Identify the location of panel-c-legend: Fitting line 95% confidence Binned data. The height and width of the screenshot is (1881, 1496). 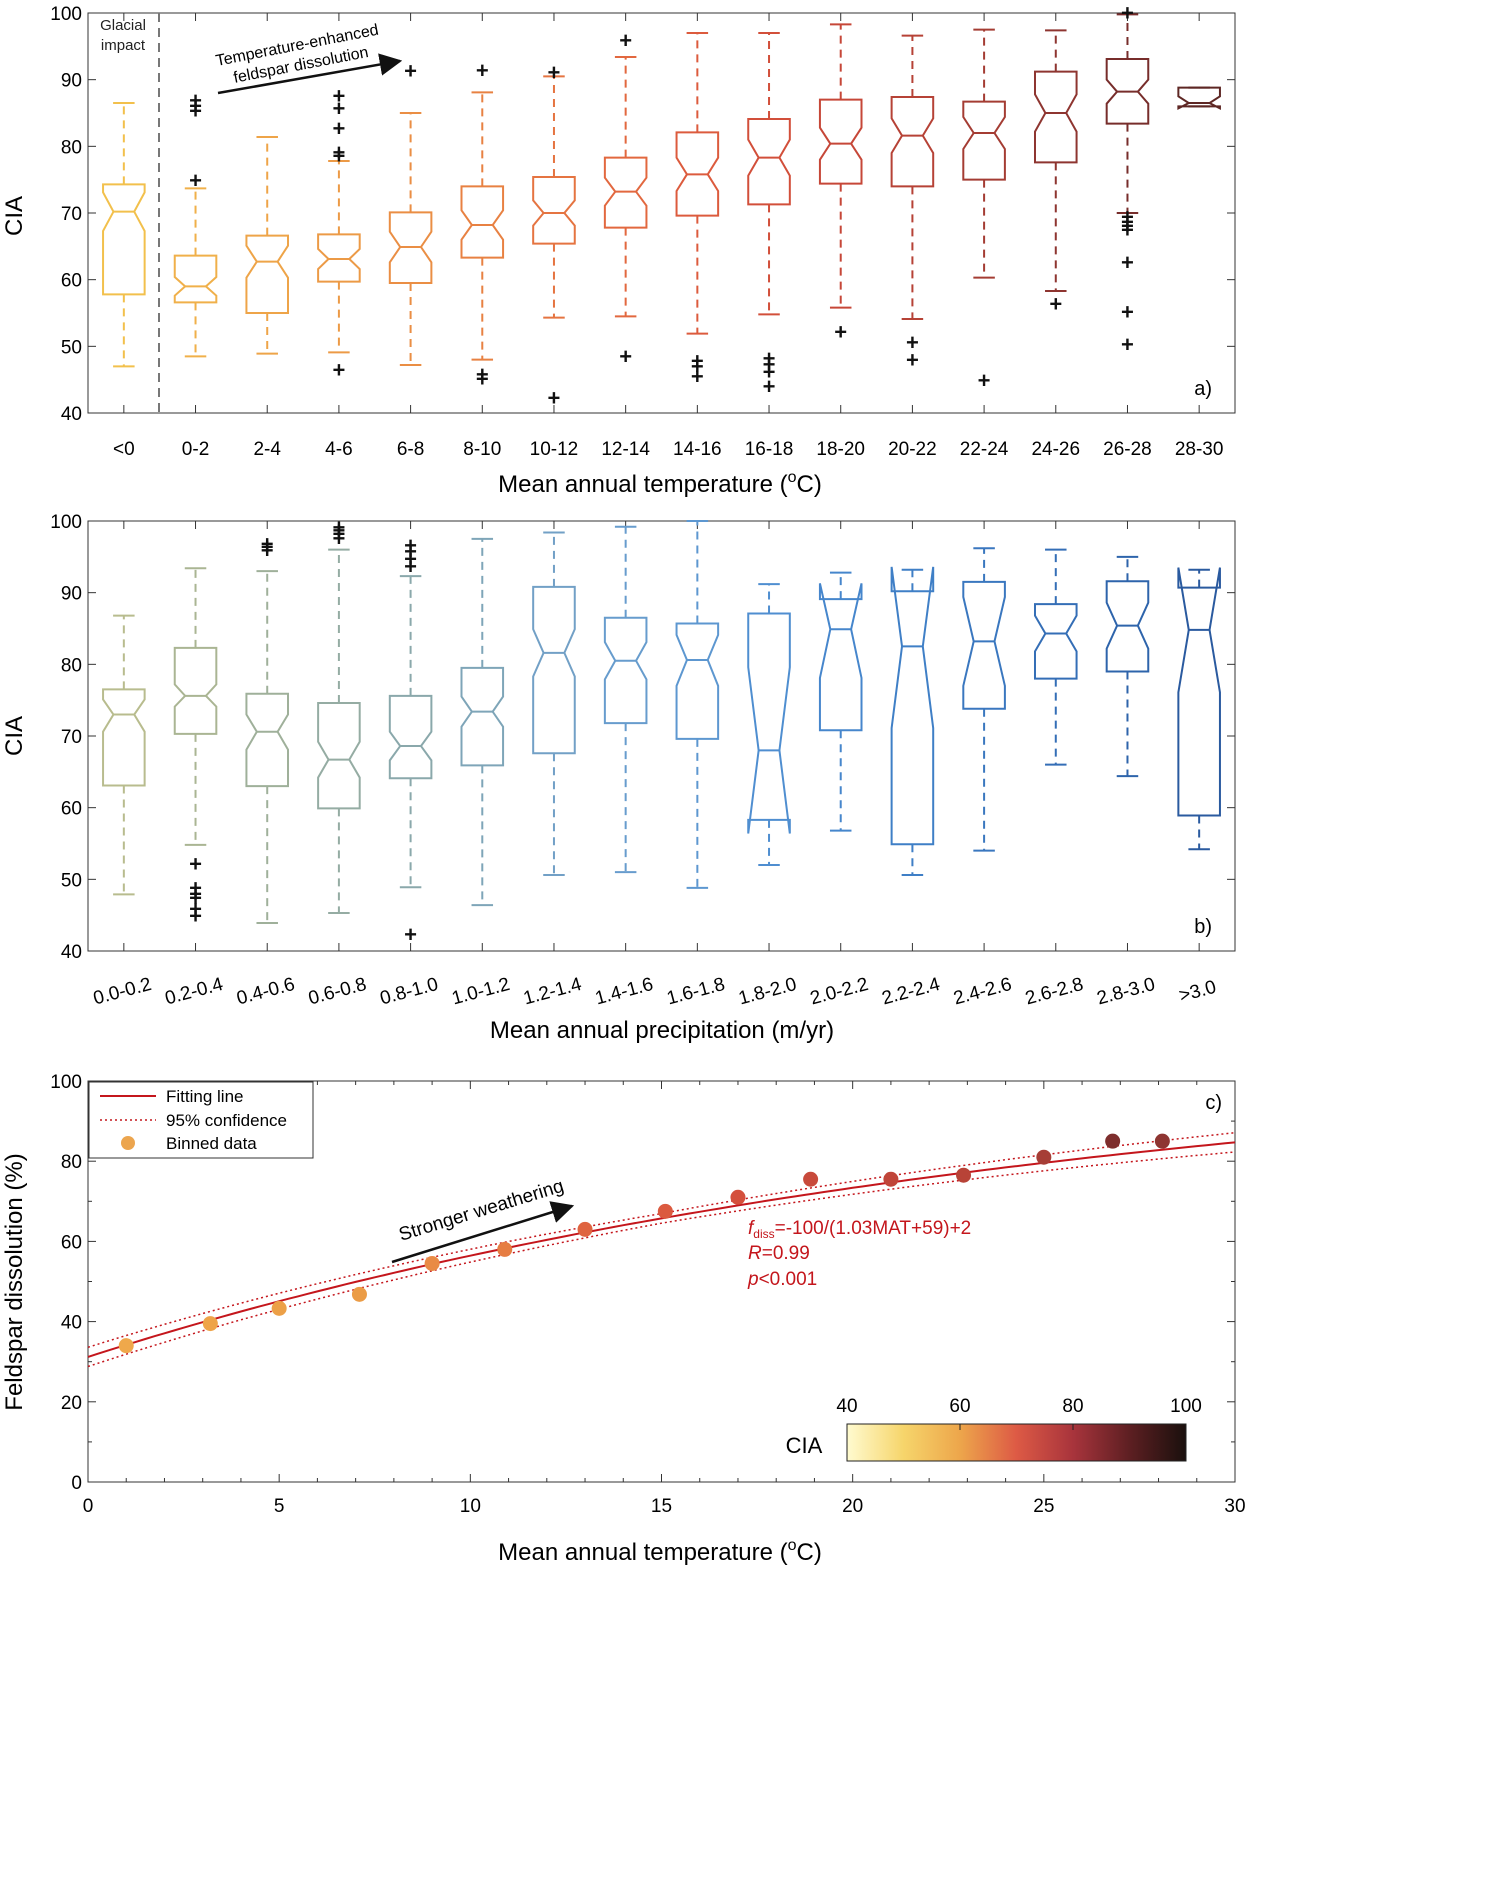
(201, 1120).